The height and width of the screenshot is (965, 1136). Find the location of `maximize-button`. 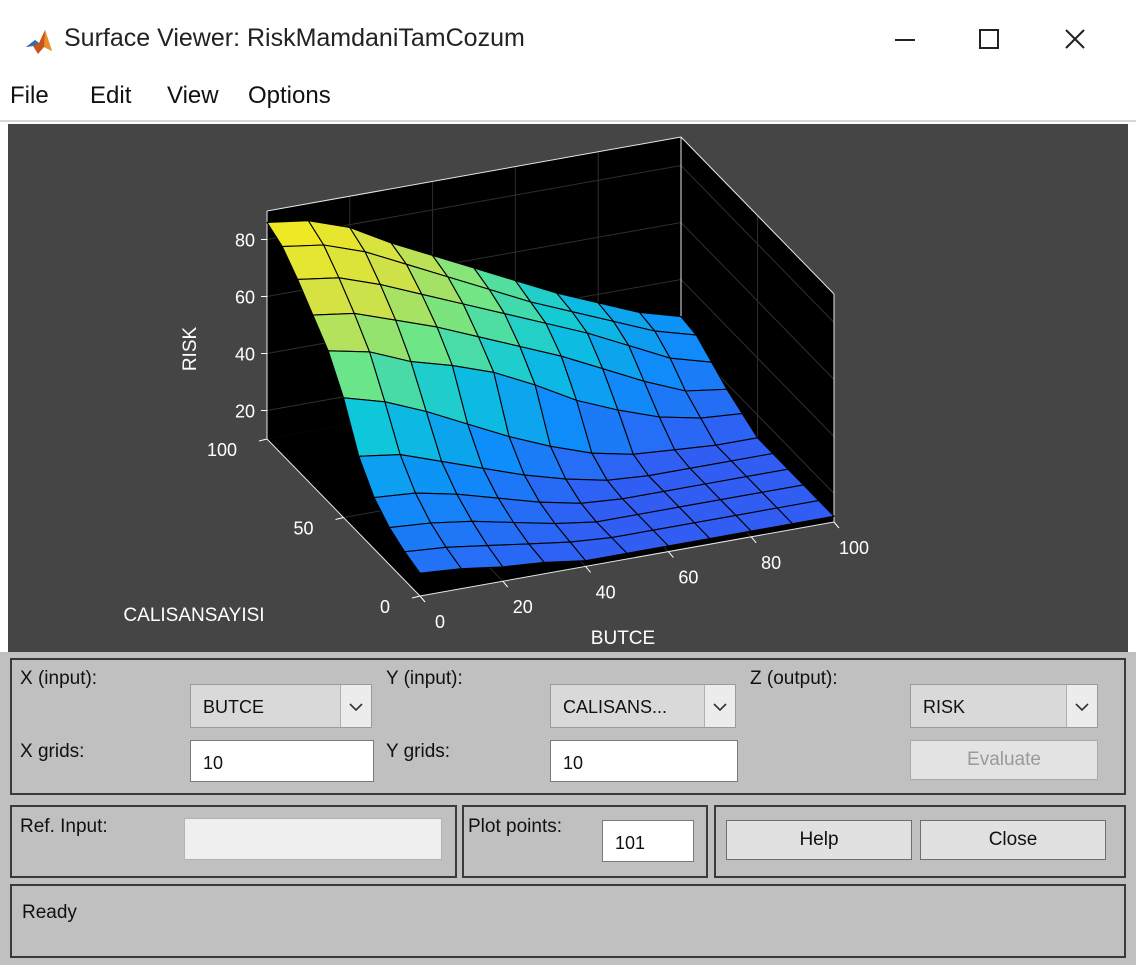

maximize-button is located at coordinates (989, 39).